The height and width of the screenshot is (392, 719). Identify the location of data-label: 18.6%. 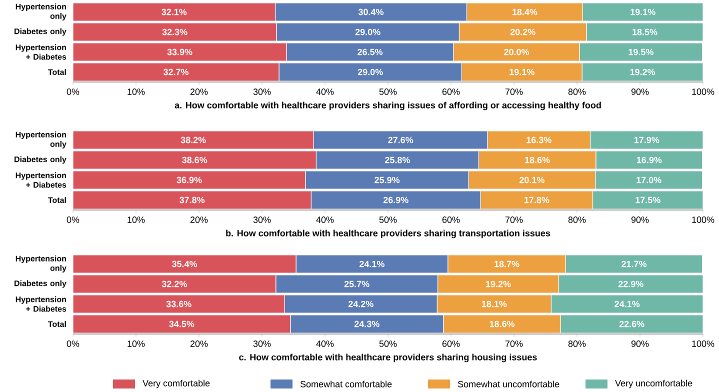
(502, 324).